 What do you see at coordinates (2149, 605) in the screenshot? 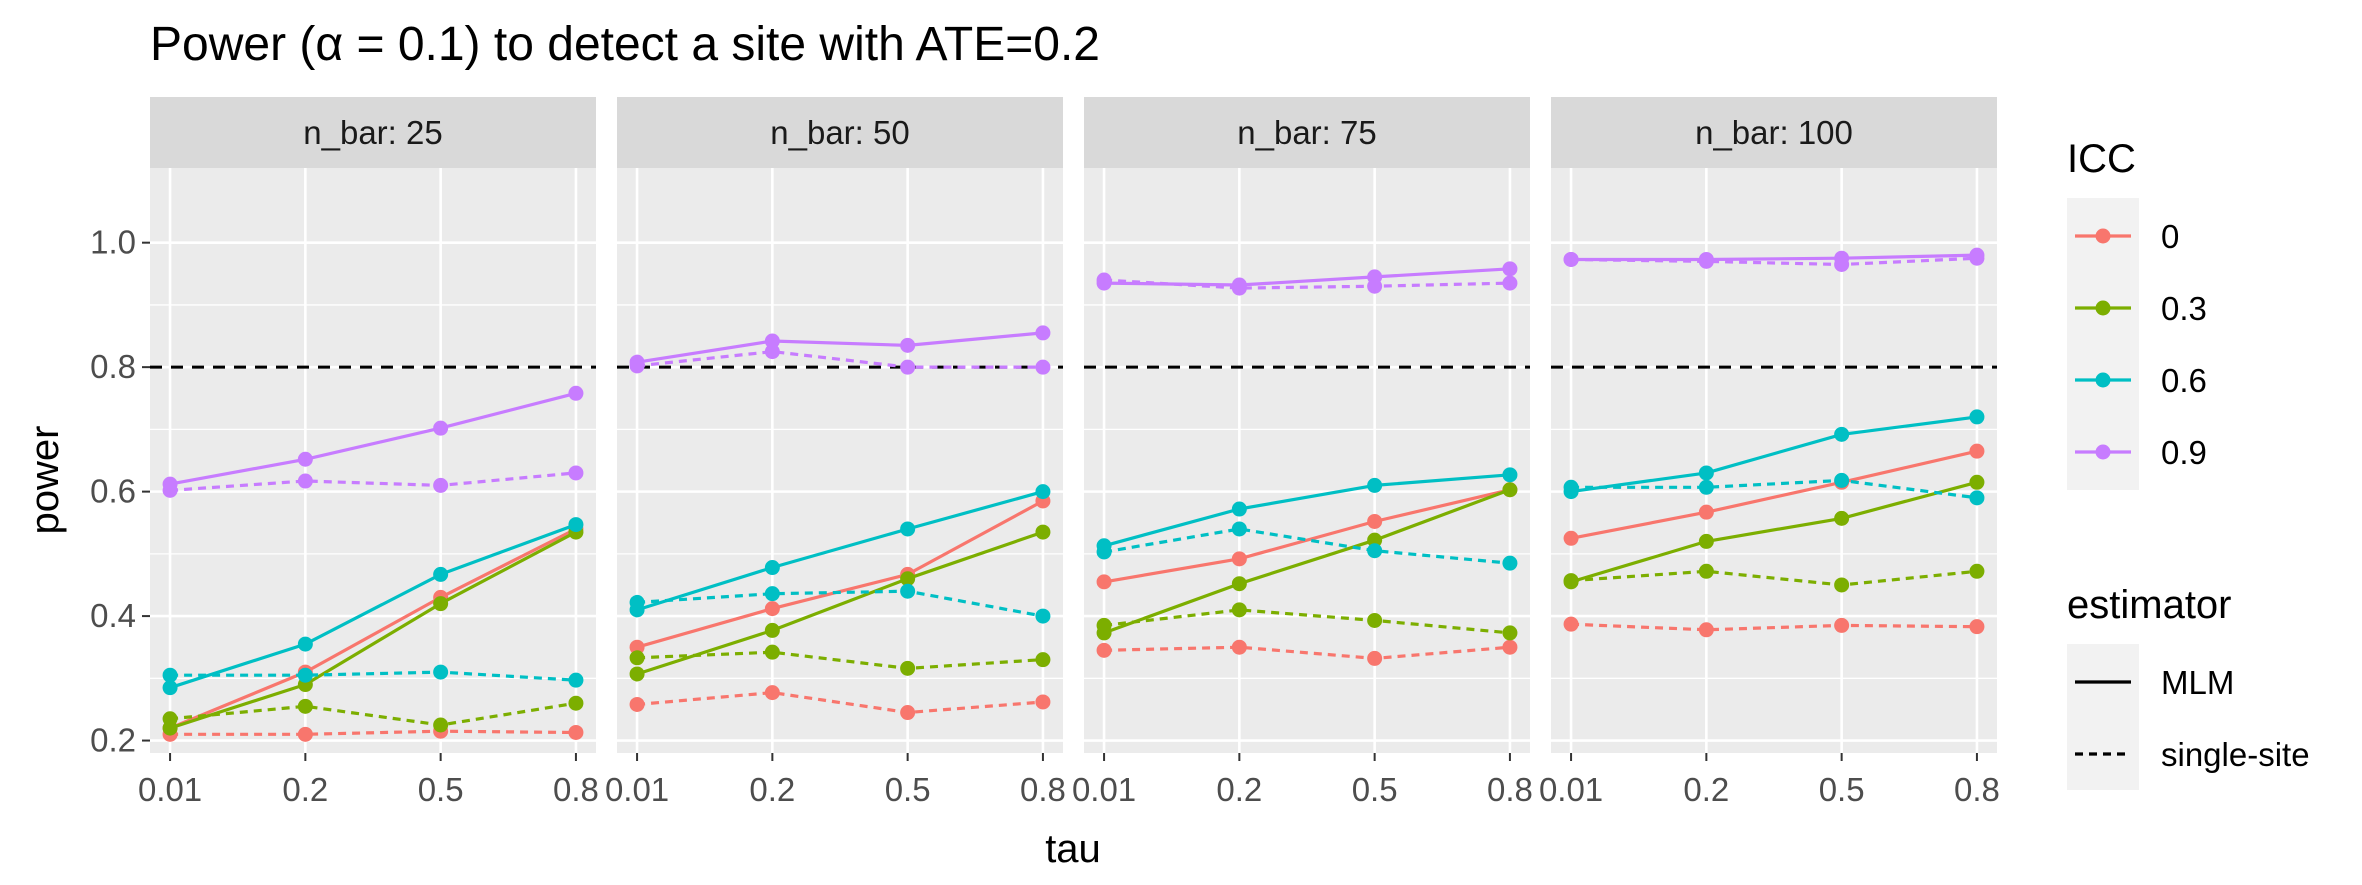
I see `legend-title-estimator: estimator` at bounding box center [2149, 605].